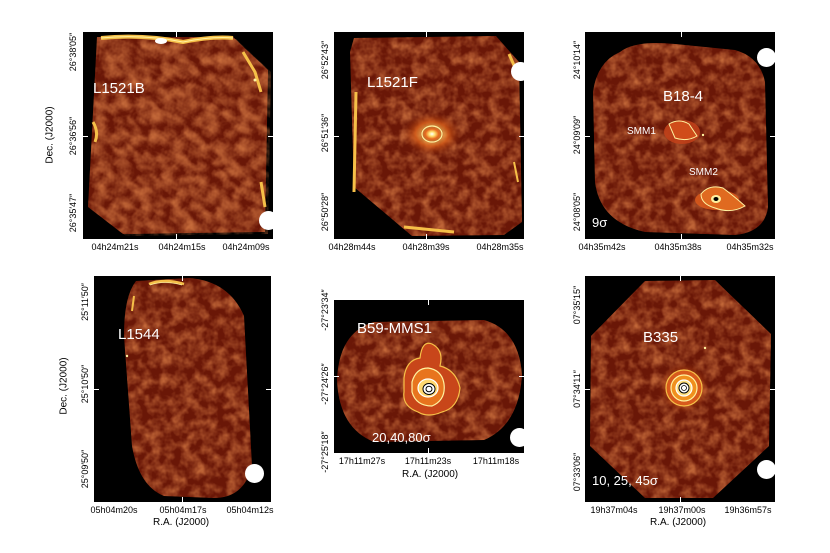 Image resolution: width=830 pixels, height=553 pixels. What do you see at coordinates (325, 212) in the screenshot?
I see `dec-tick-label: 26°50′28″` at bounding box center [325, 212].